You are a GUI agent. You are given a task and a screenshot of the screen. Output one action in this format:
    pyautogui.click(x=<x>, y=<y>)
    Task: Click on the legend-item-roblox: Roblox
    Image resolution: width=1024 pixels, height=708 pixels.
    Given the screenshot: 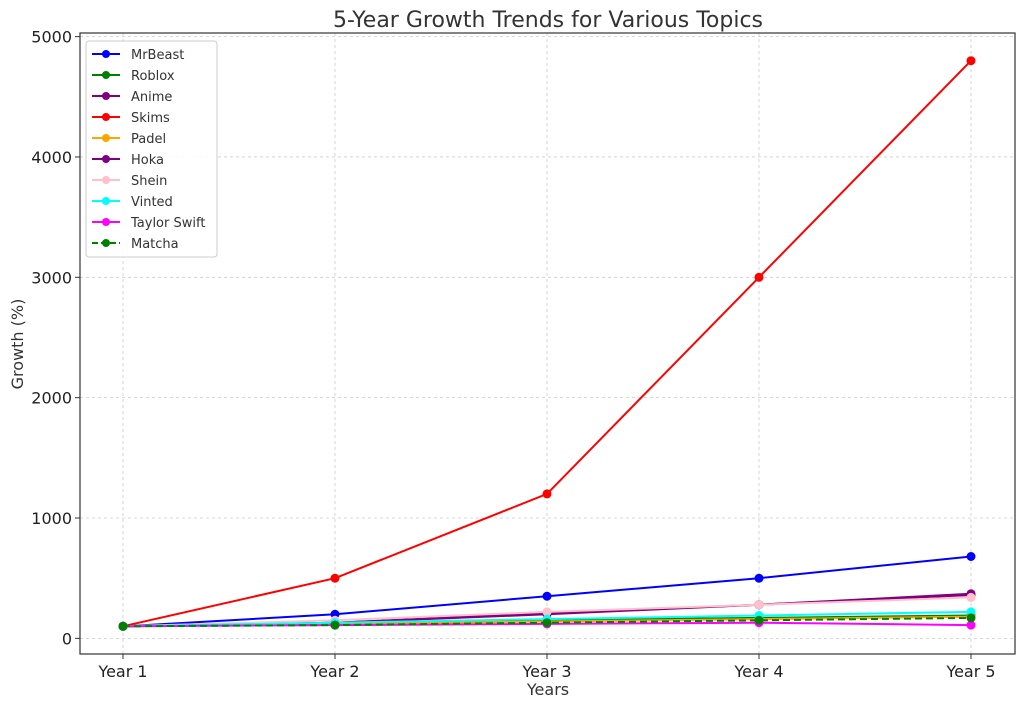 What is the action you would take?
    pyautogui.click(x=133, y=76)
    